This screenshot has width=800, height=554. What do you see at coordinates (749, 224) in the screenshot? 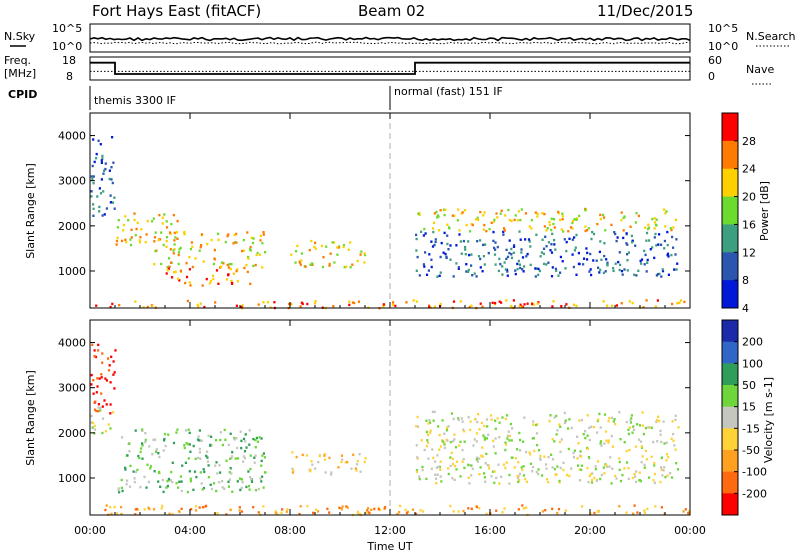
I see `colorbar-tick-label: 16` at bounding box center [749, 224].